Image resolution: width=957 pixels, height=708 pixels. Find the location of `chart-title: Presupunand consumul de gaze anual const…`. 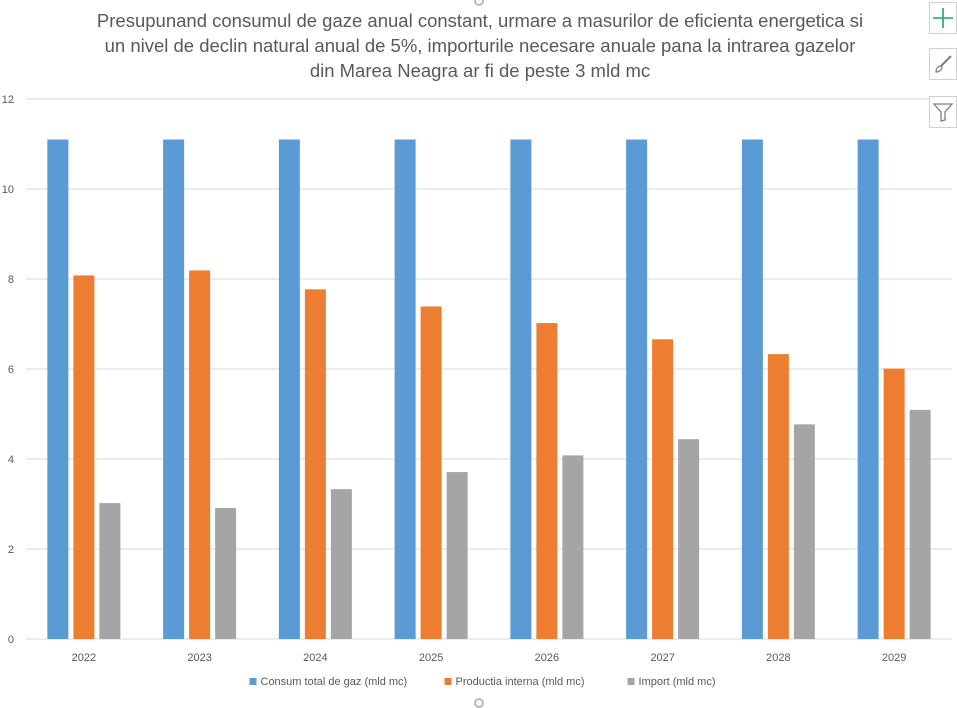

chart-title: Presupunand consumul de gaze anual const… is located at coordinates (480, 45).